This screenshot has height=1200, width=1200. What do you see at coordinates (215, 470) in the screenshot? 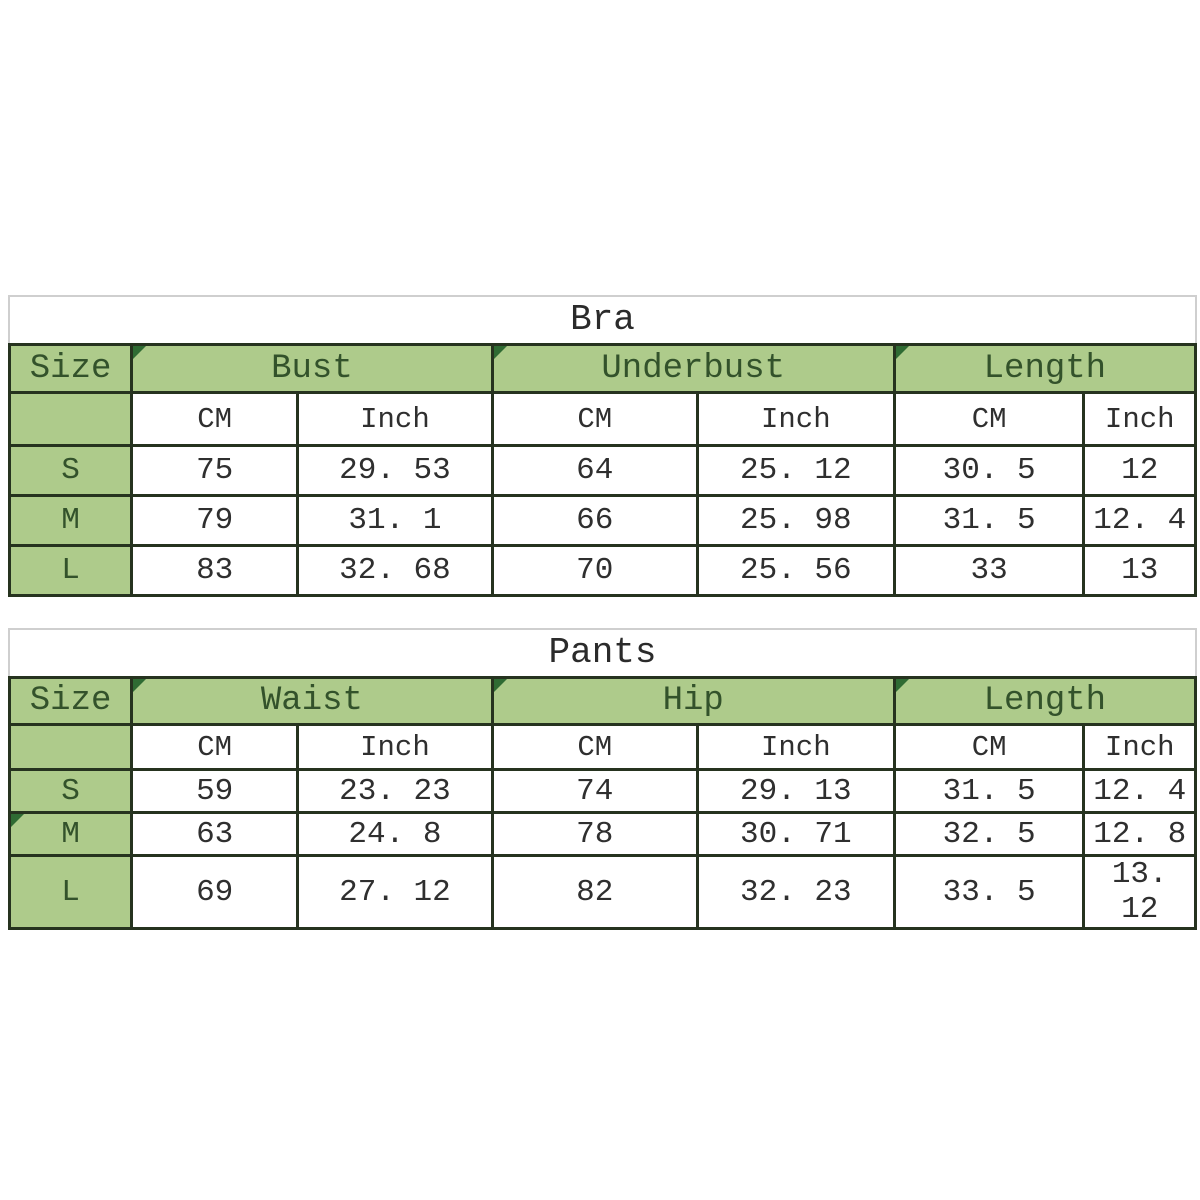
I see `value-cell: 75` at bounding box center [215, 470].